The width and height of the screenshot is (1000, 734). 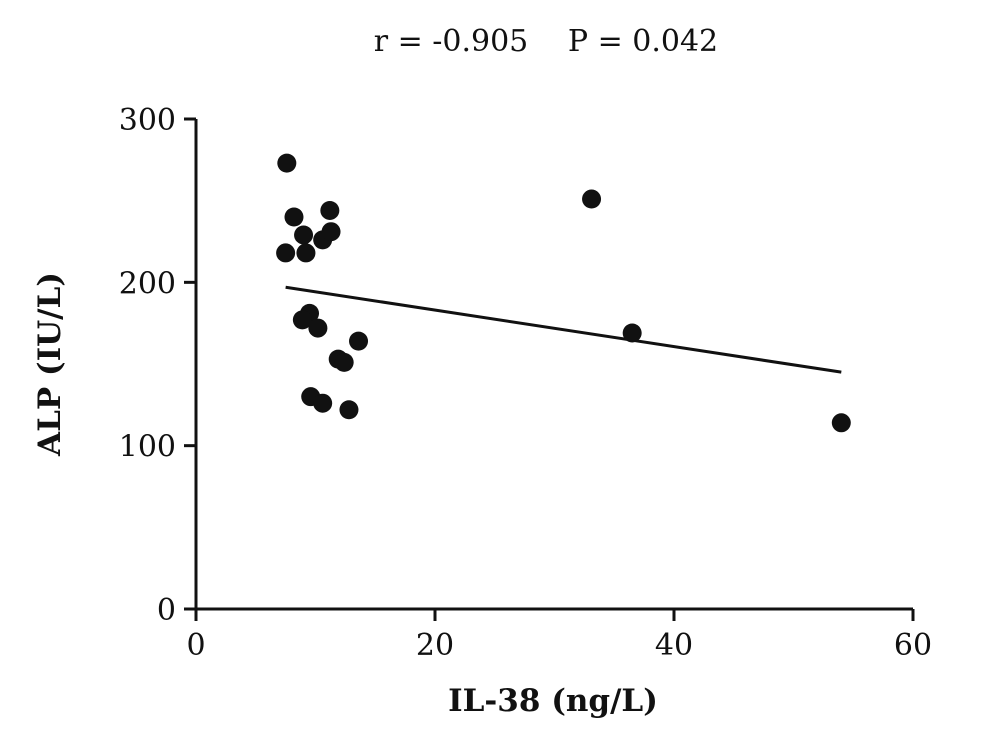 What do you see at coordinates (435, 645) in the screenshot?
I see `x-tick-label: 20` at bounding box center [435, 645].